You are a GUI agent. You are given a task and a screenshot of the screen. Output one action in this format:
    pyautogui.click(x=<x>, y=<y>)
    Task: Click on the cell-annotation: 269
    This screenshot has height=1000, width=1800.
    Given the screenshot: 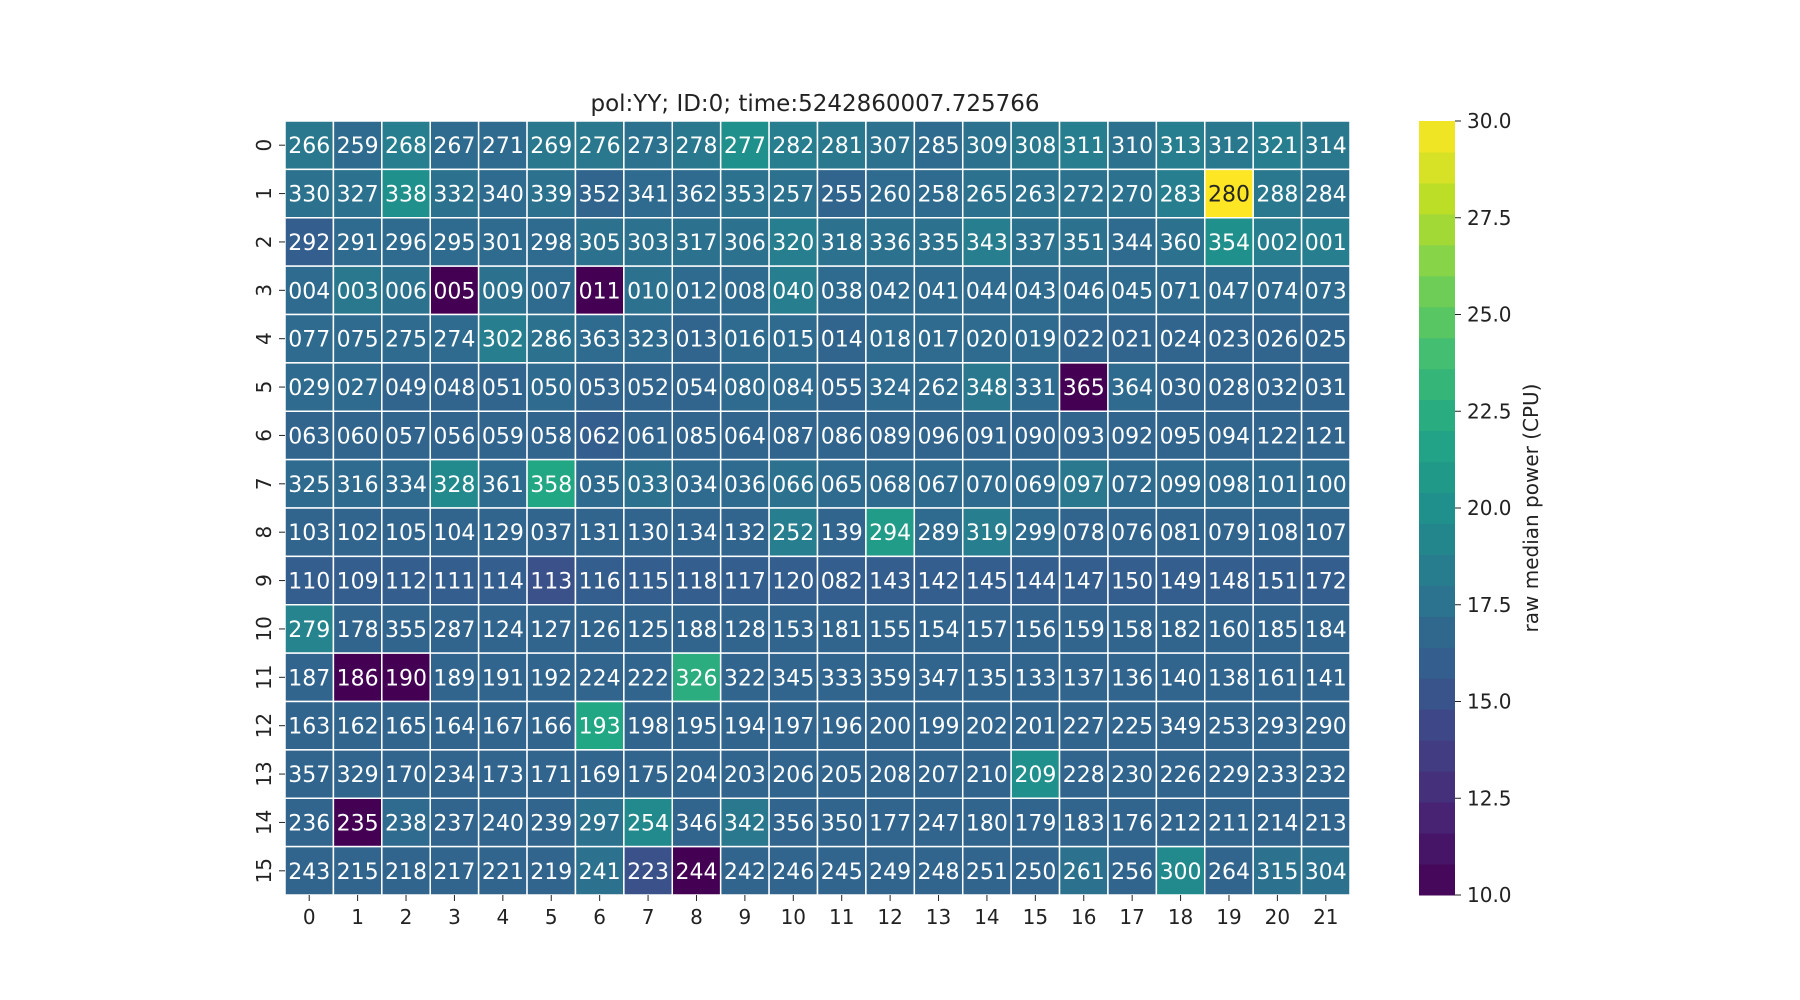 What is the action you would take?
    pyautogui.click(x=551, y=146)
    